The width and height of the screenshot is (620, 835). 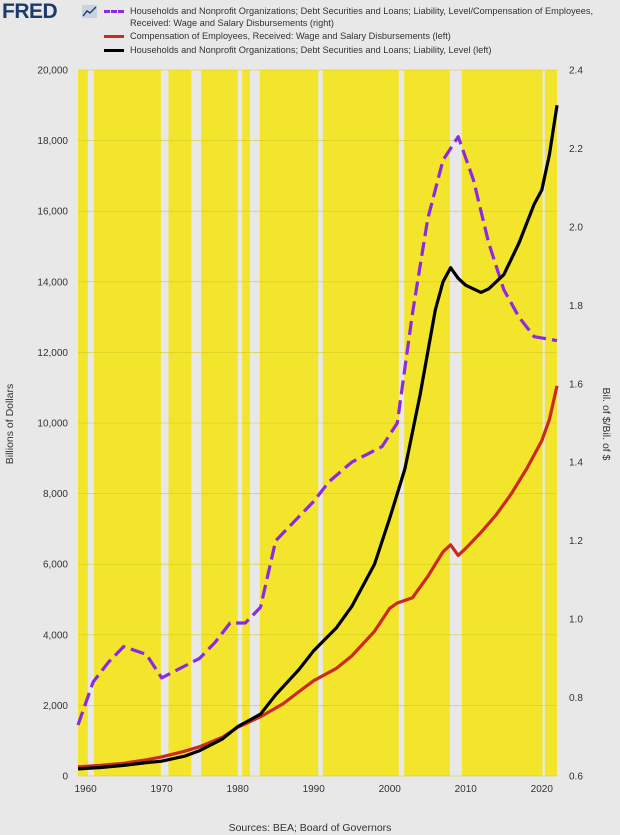 What do you see at coordinates (576, 463) in the screenshot?
I see `y-tick-label-right: 1.4` at bounding box center [576, 463].